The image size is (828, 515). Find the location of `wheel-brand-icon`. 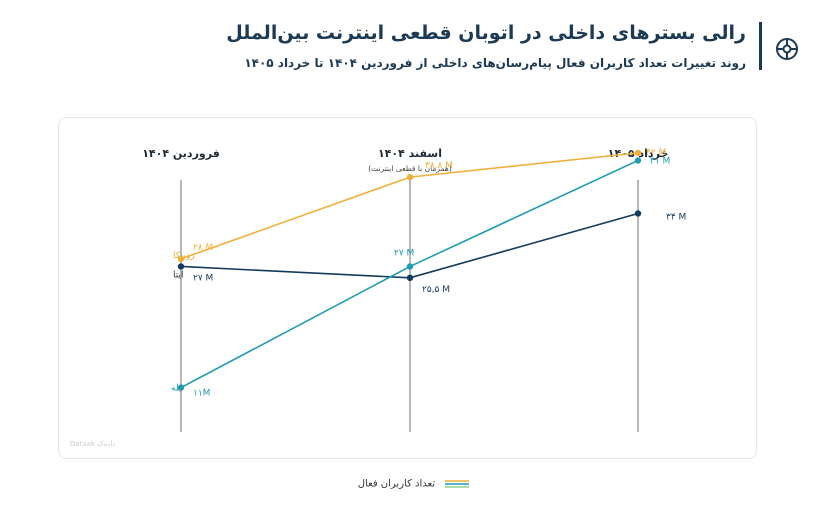

wheel-brand-icon is located at coordinates (787, 49).